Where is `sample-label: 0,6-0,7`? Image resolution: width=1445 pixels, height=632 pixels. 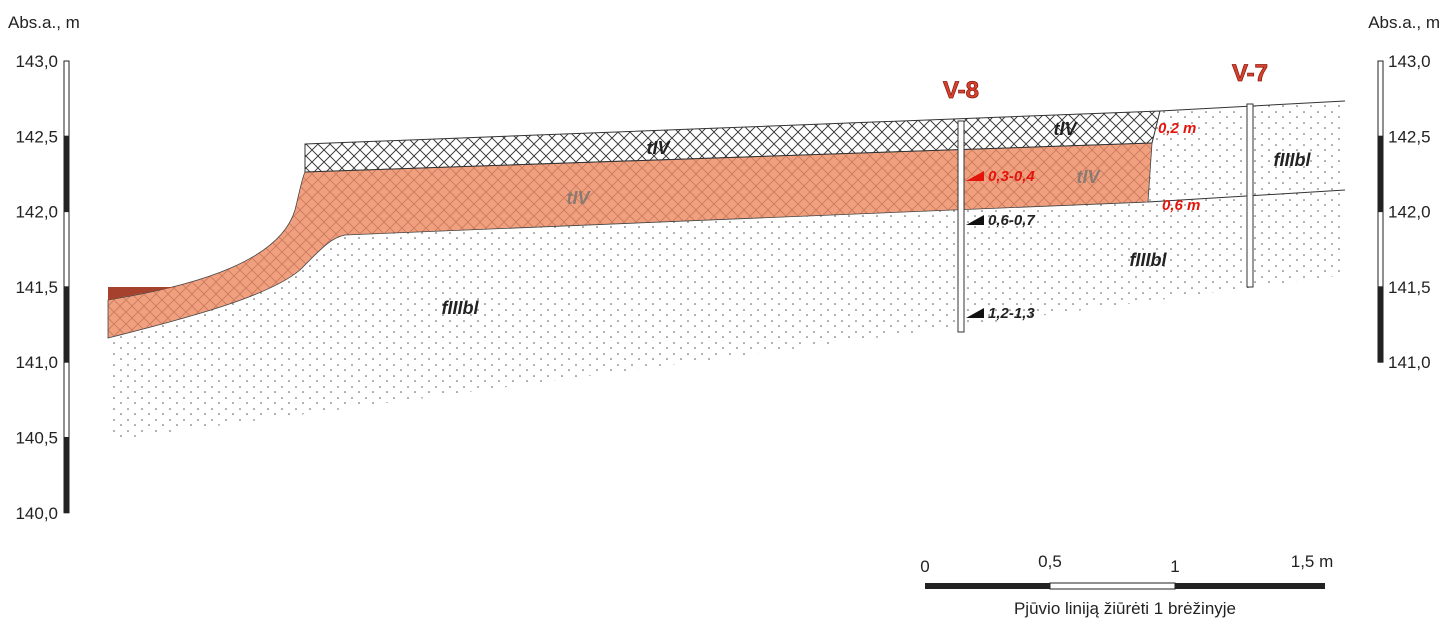 sample-label: 0,6-0,7 is located at coordinates (1011, 220).